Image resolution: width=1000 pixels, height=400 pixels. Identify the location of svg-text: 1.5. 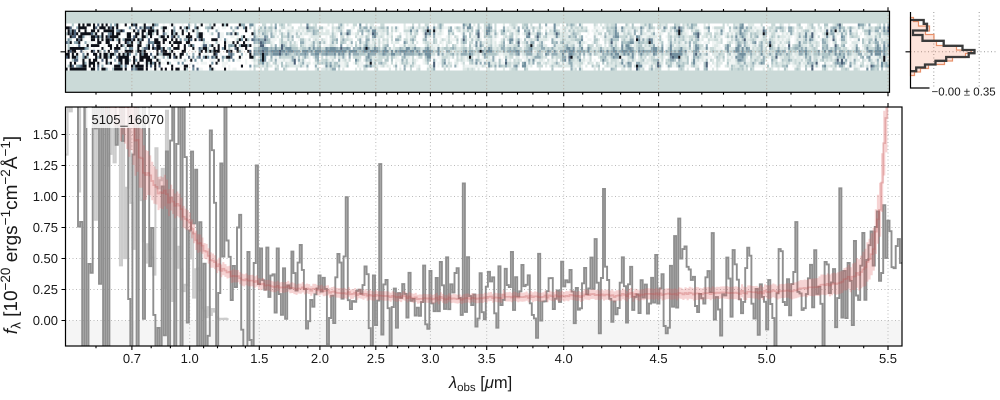
(259, 358).